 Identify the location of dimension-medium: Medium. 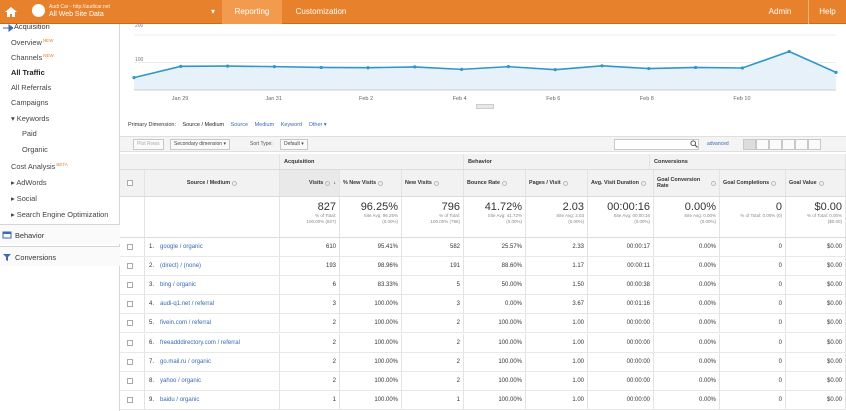
(264, 125).